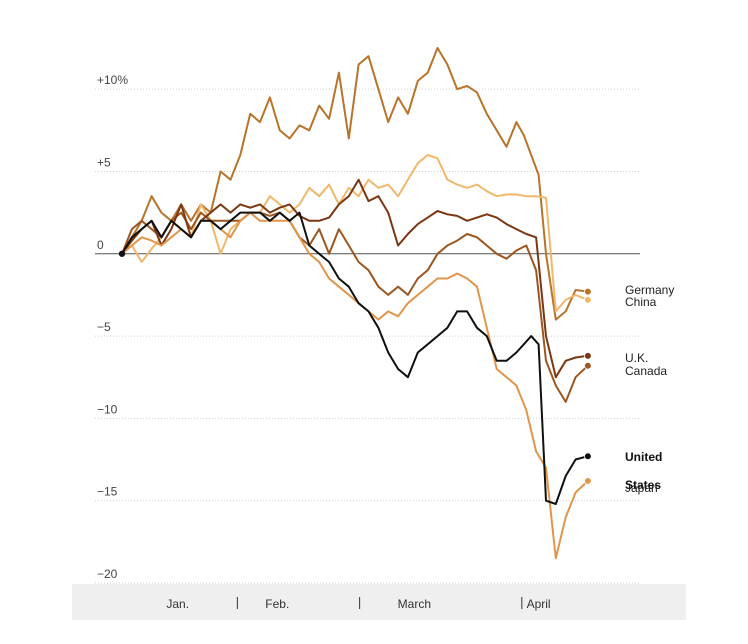  Describe the element at coordinates (649, 290) in the screenshot. I see `series-label-germany: Germany` at that location.